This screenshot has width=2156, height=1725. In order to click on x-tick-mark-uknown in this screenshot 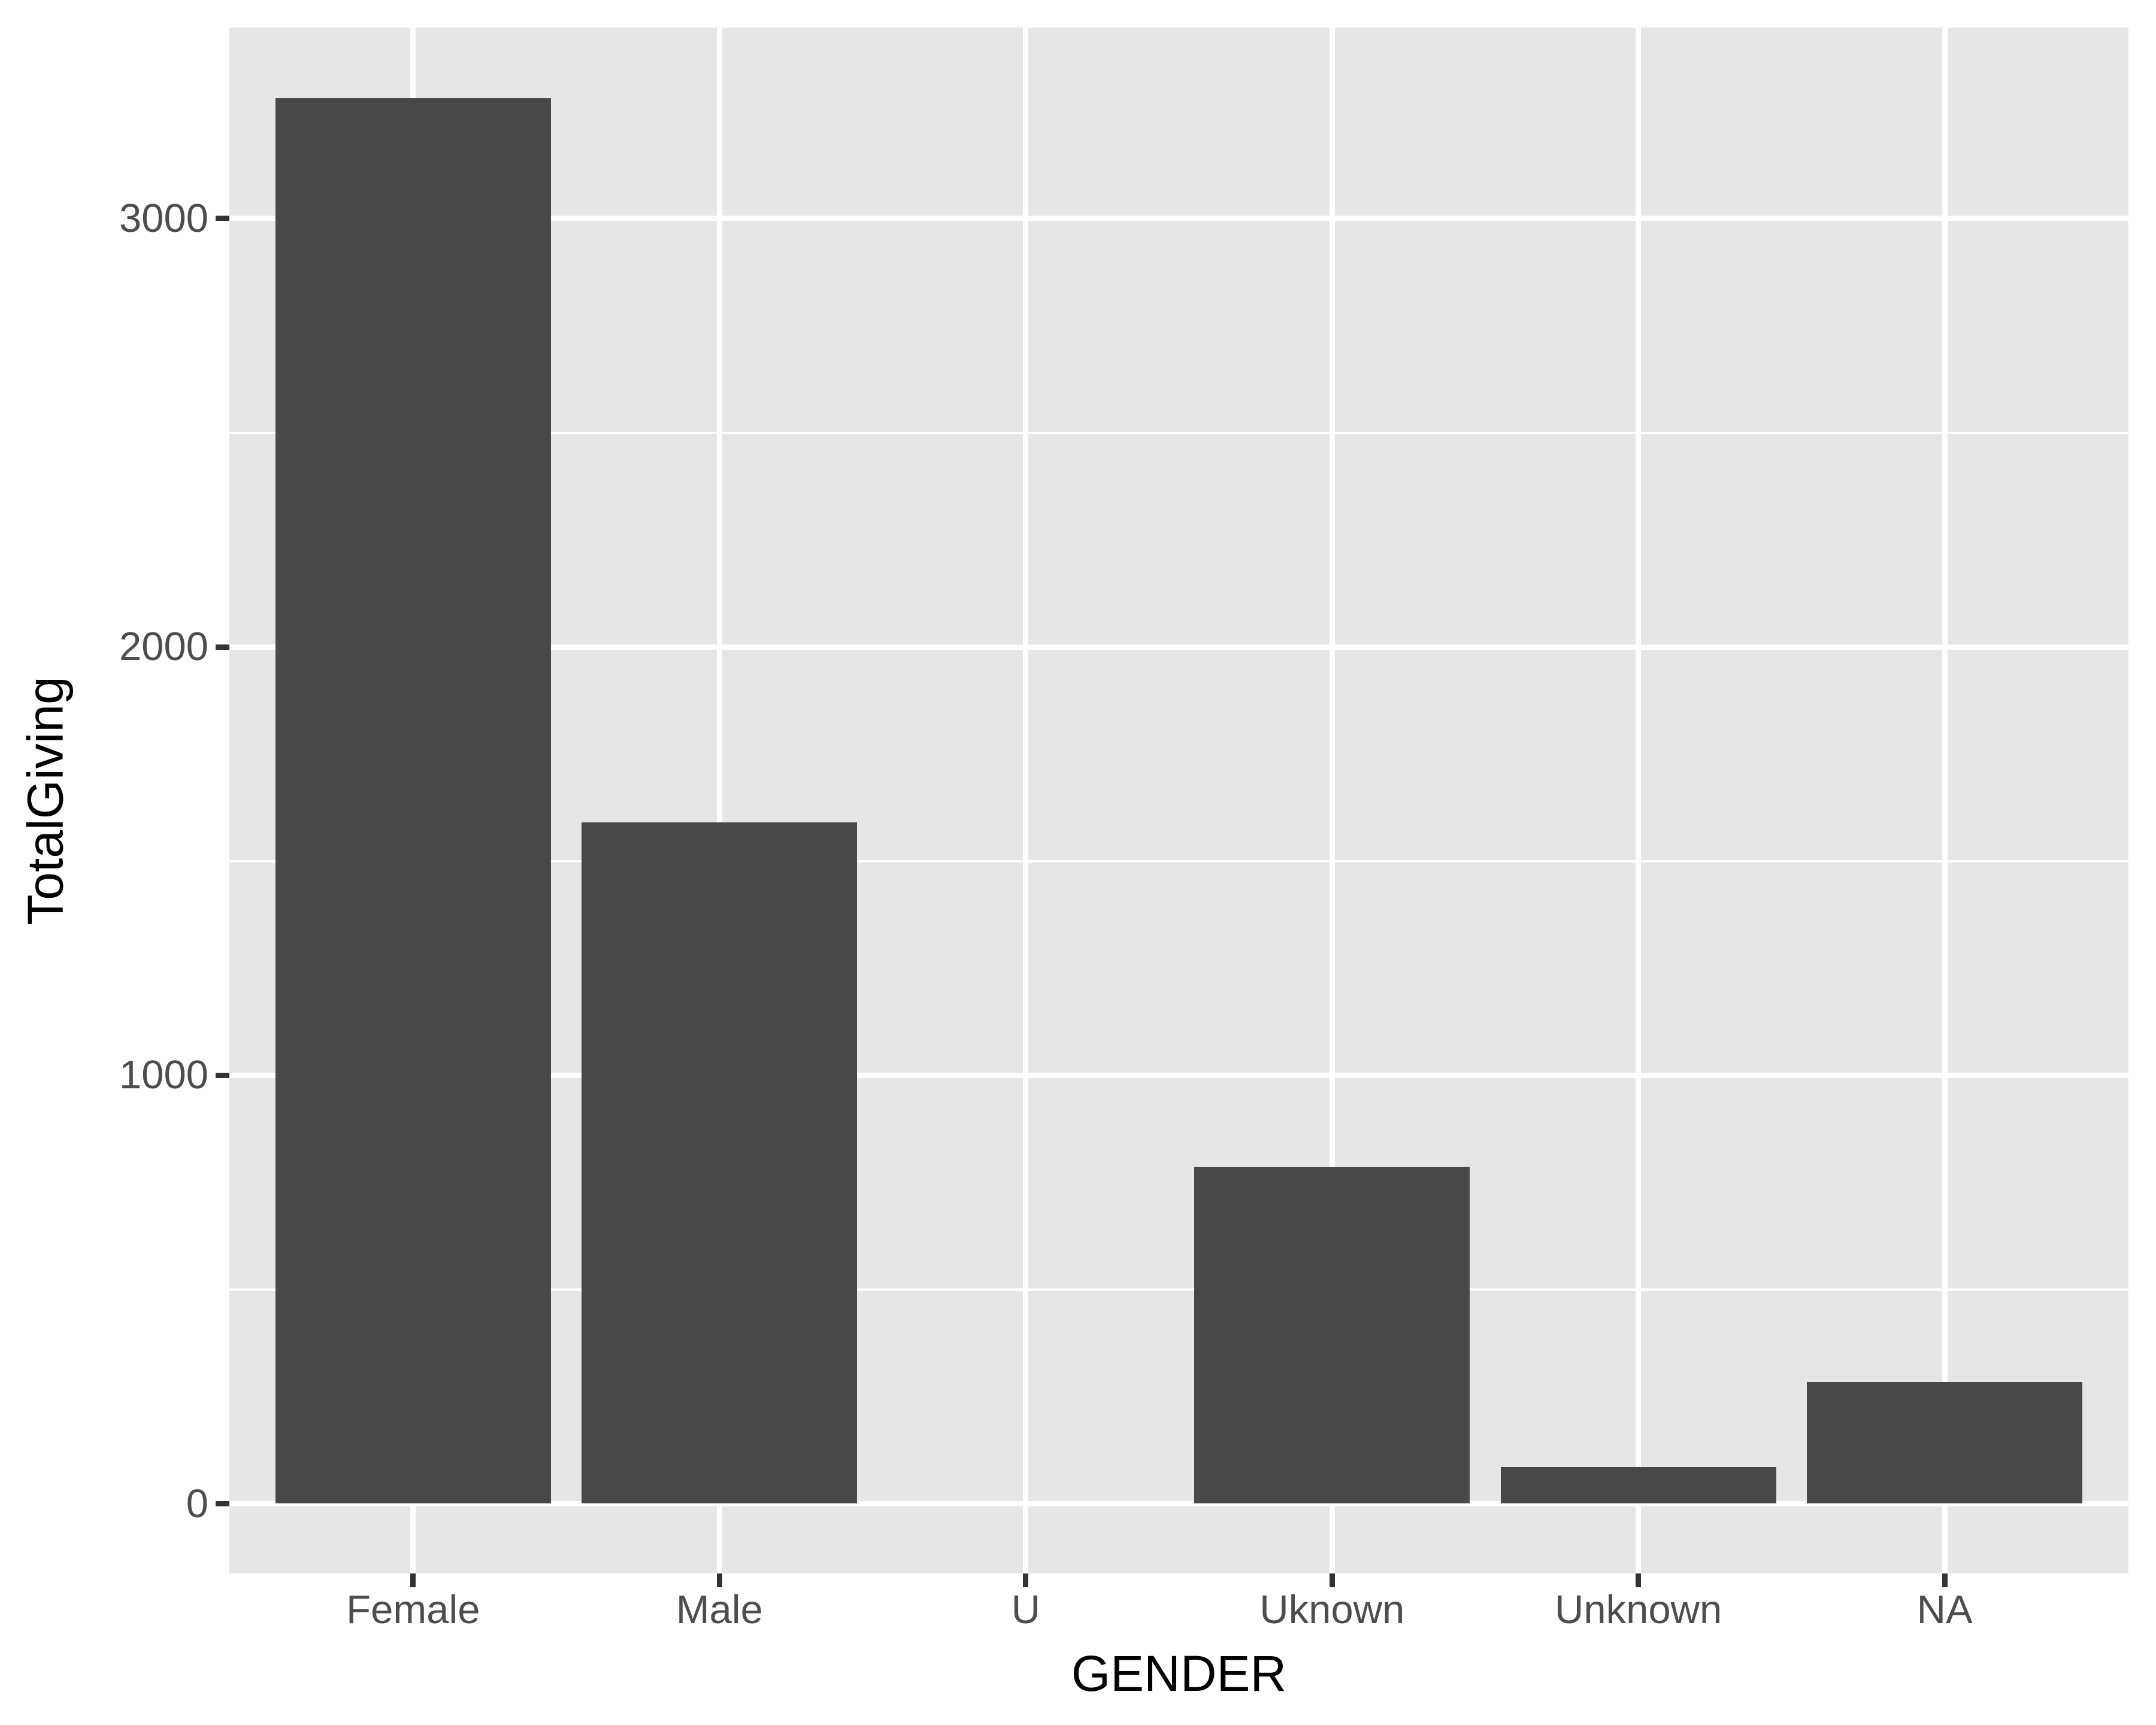, I will do `click(1332, 1580)`.